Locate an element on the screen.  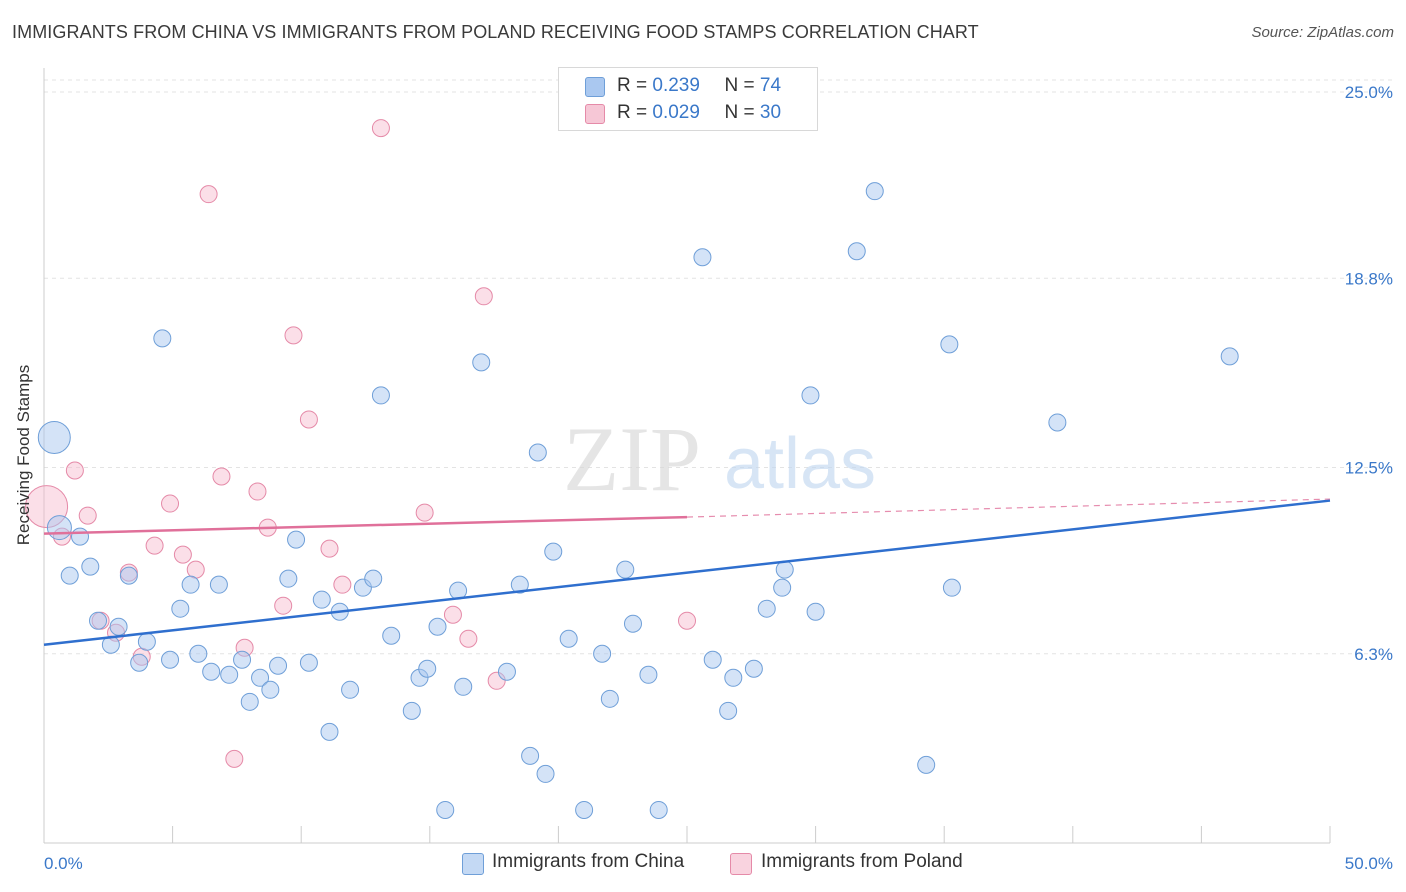
bottom-legend-swatch-poland is located at coordinates (741, 864).